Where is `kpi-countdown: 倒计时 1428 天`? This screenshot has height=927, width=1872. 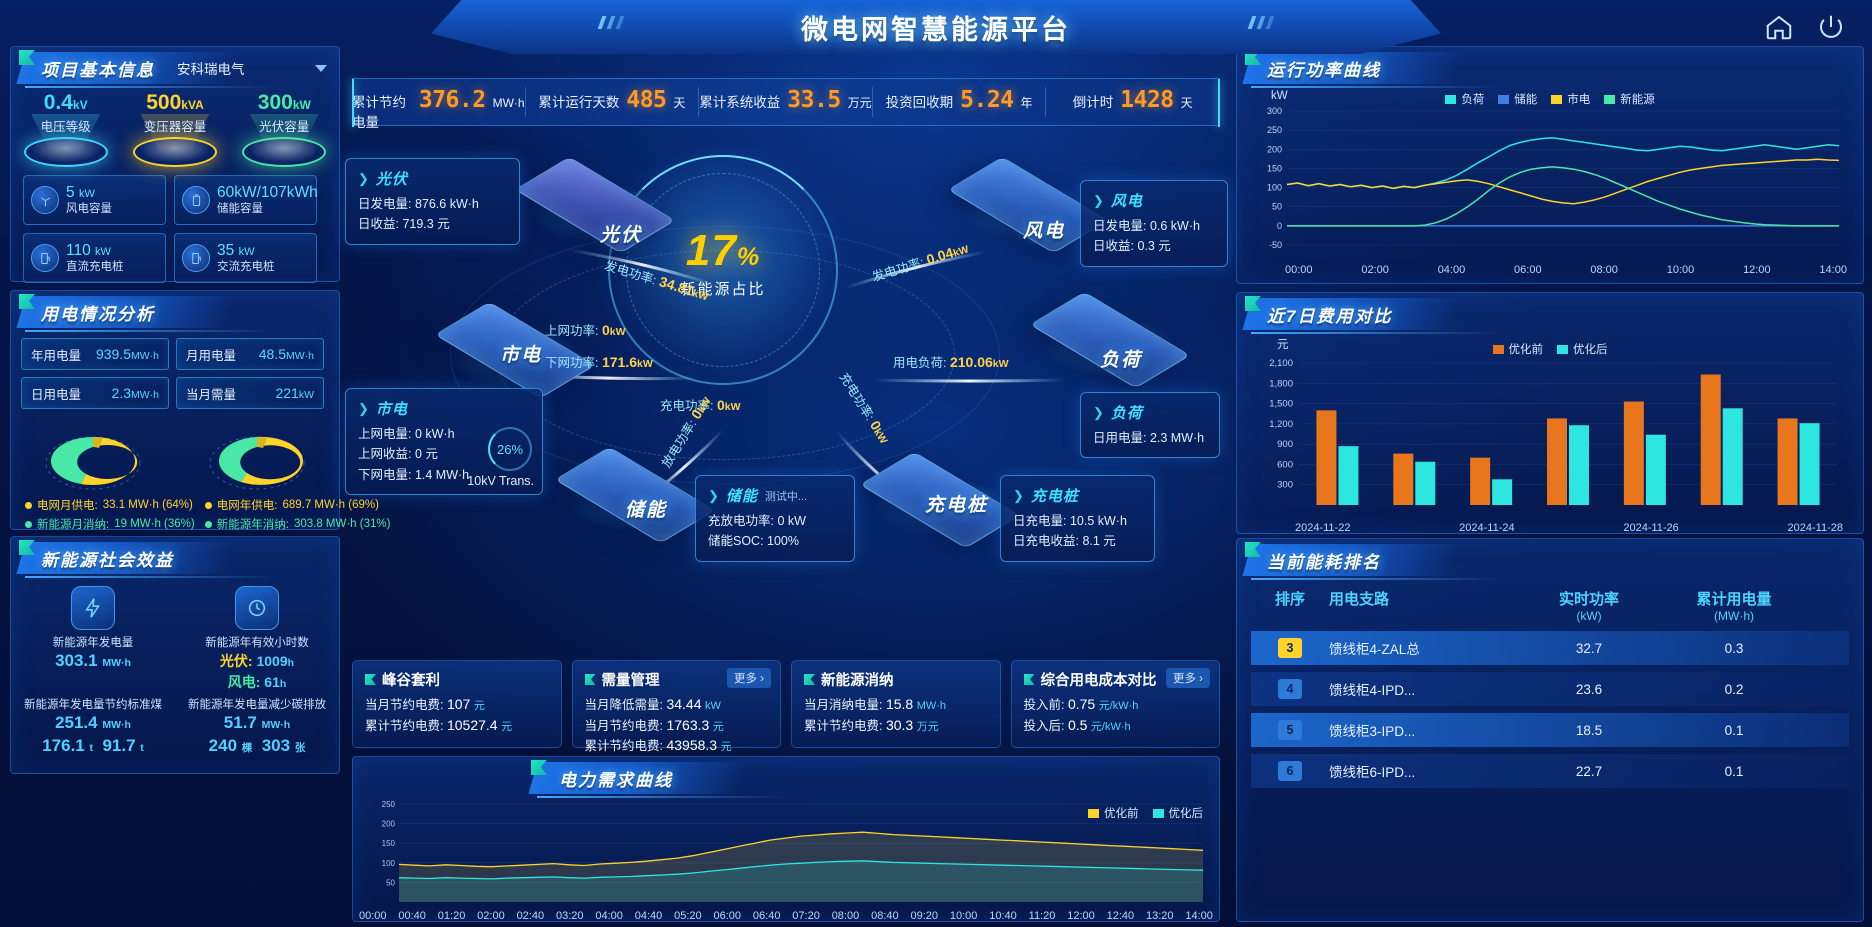 kpi-countdown: 倒计时 1428 天 is located at coordinates (1133, 102).